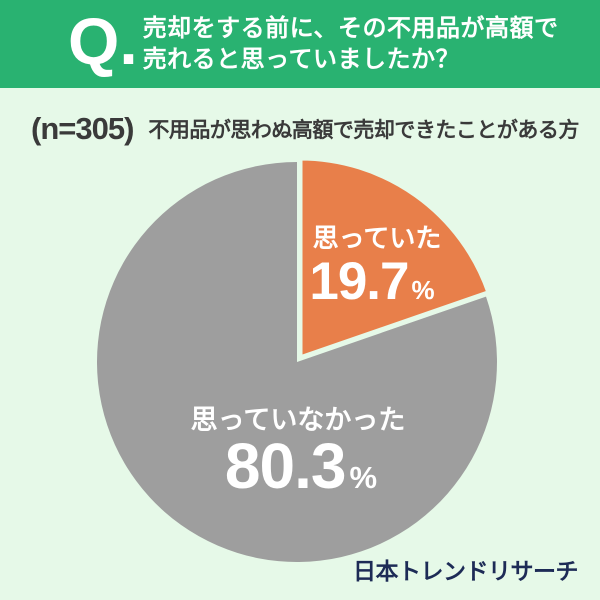  I want to click on pie-slice-expected, so click(394, 258).